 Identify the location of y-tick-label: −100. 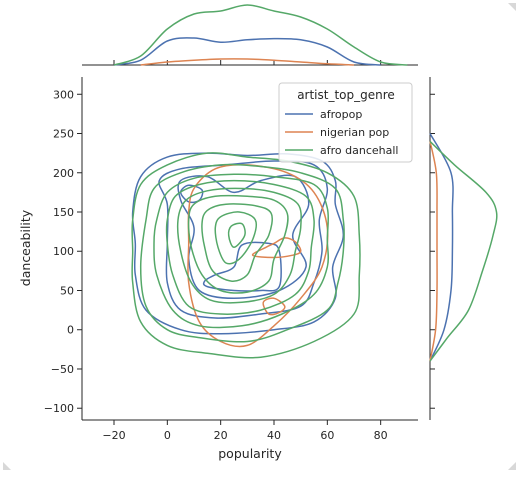
(59, 408).